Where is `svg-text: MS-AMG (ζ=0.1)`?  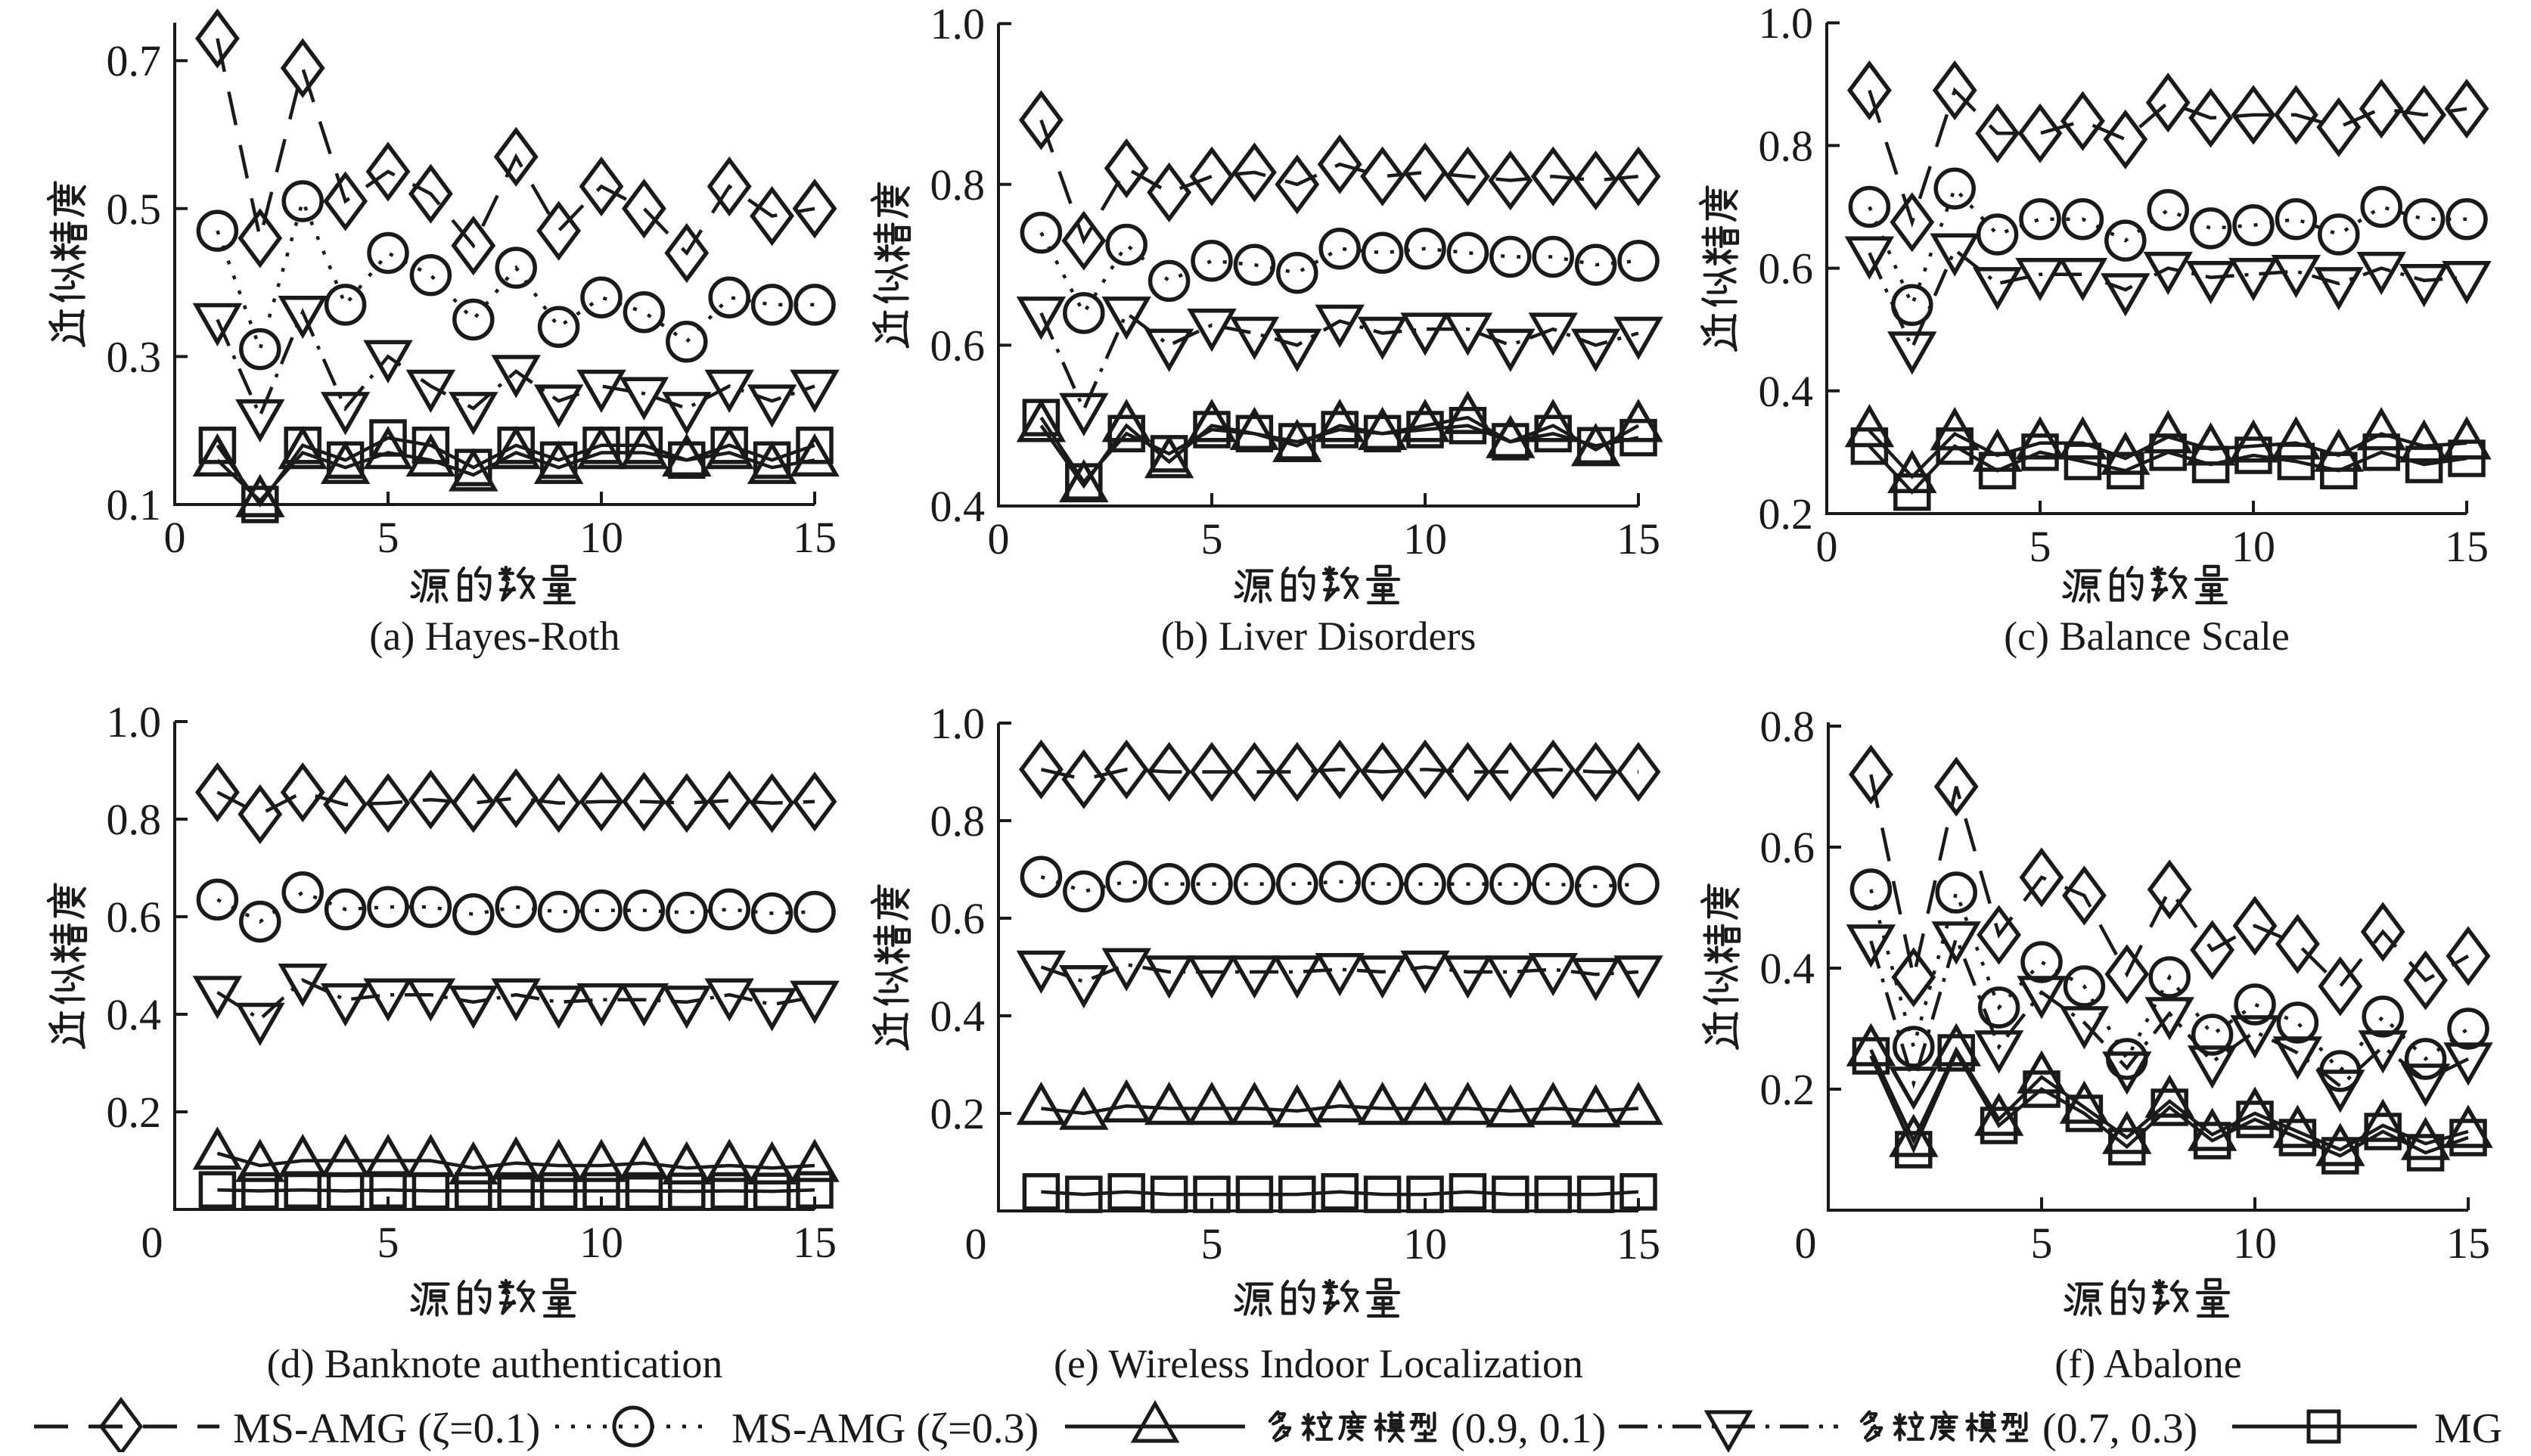 svg-text: MS-AMG (ζ=0.1) is located at coordinates (386, 1428).